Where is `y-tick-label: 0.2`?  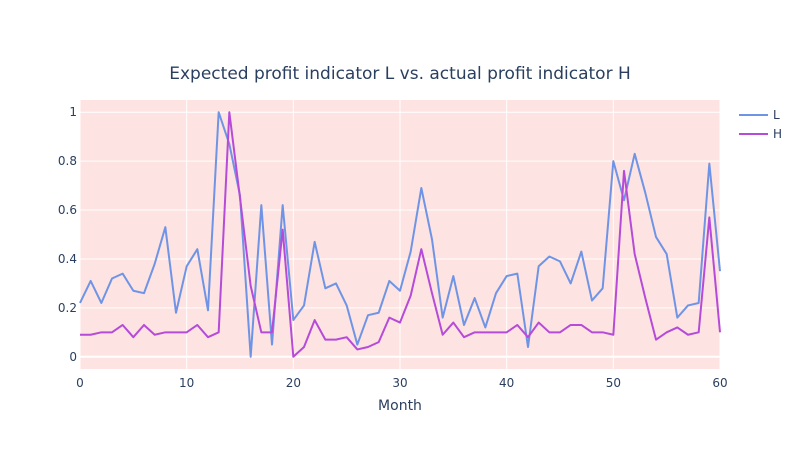 y-tick-label: 0.2 is located at coordinates (67, 308).